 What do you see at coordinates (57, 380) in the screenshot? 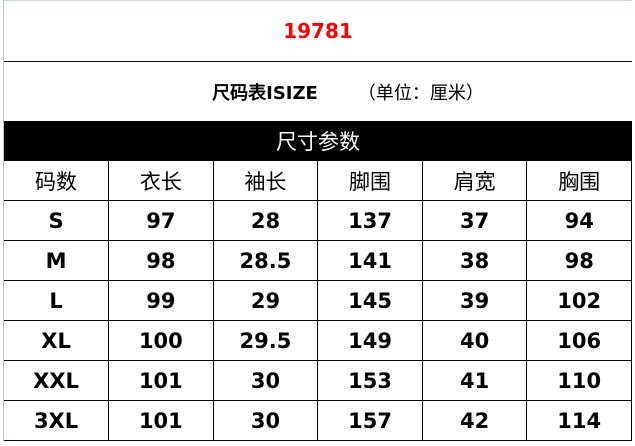
I see `table-cell: XXL` at bounding box center [57, 380].